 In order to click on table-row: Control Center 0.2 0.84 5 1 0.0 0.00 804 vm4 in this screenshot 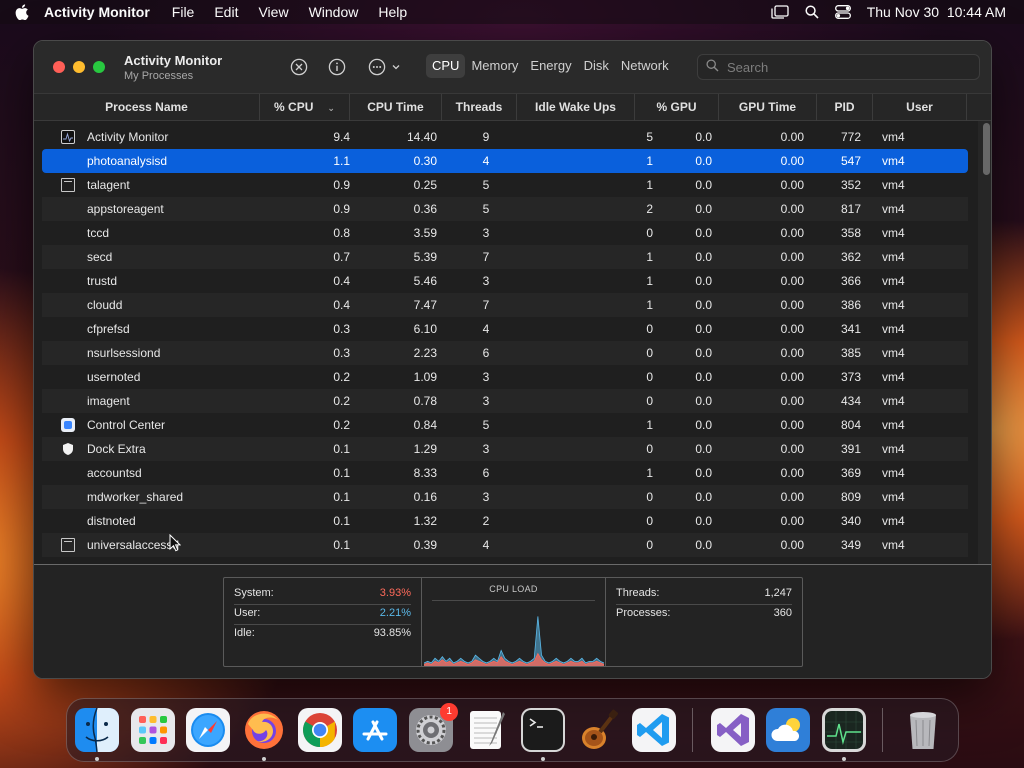, I will do `click(505, 425)`.